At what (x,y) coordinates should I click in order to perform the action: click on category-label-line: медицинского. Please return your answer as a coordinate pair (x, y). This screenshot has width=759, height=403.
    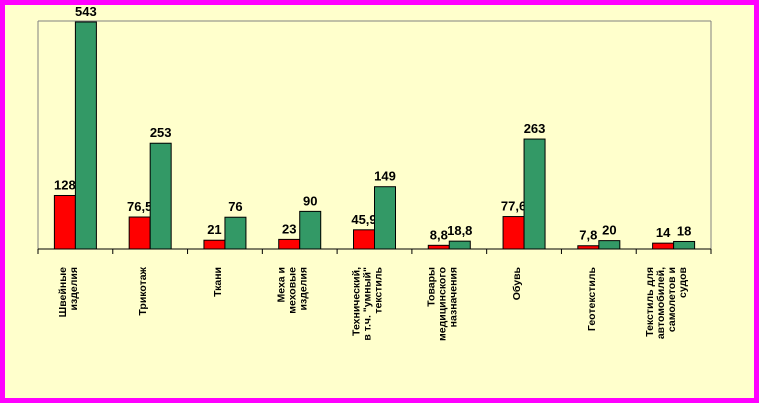
    Looking at the image, I should click on (442, 304).